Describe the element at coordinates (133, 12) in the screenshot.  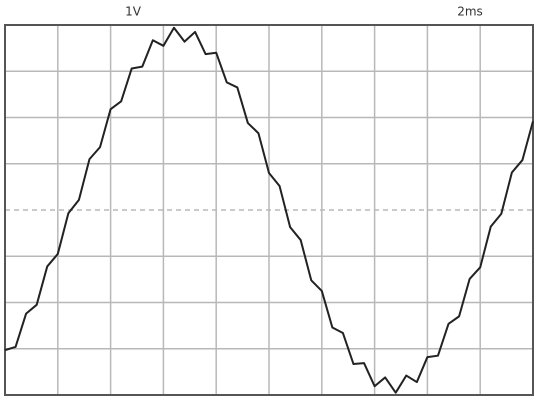
I see `volts-per-div-label: 1V` at that location.